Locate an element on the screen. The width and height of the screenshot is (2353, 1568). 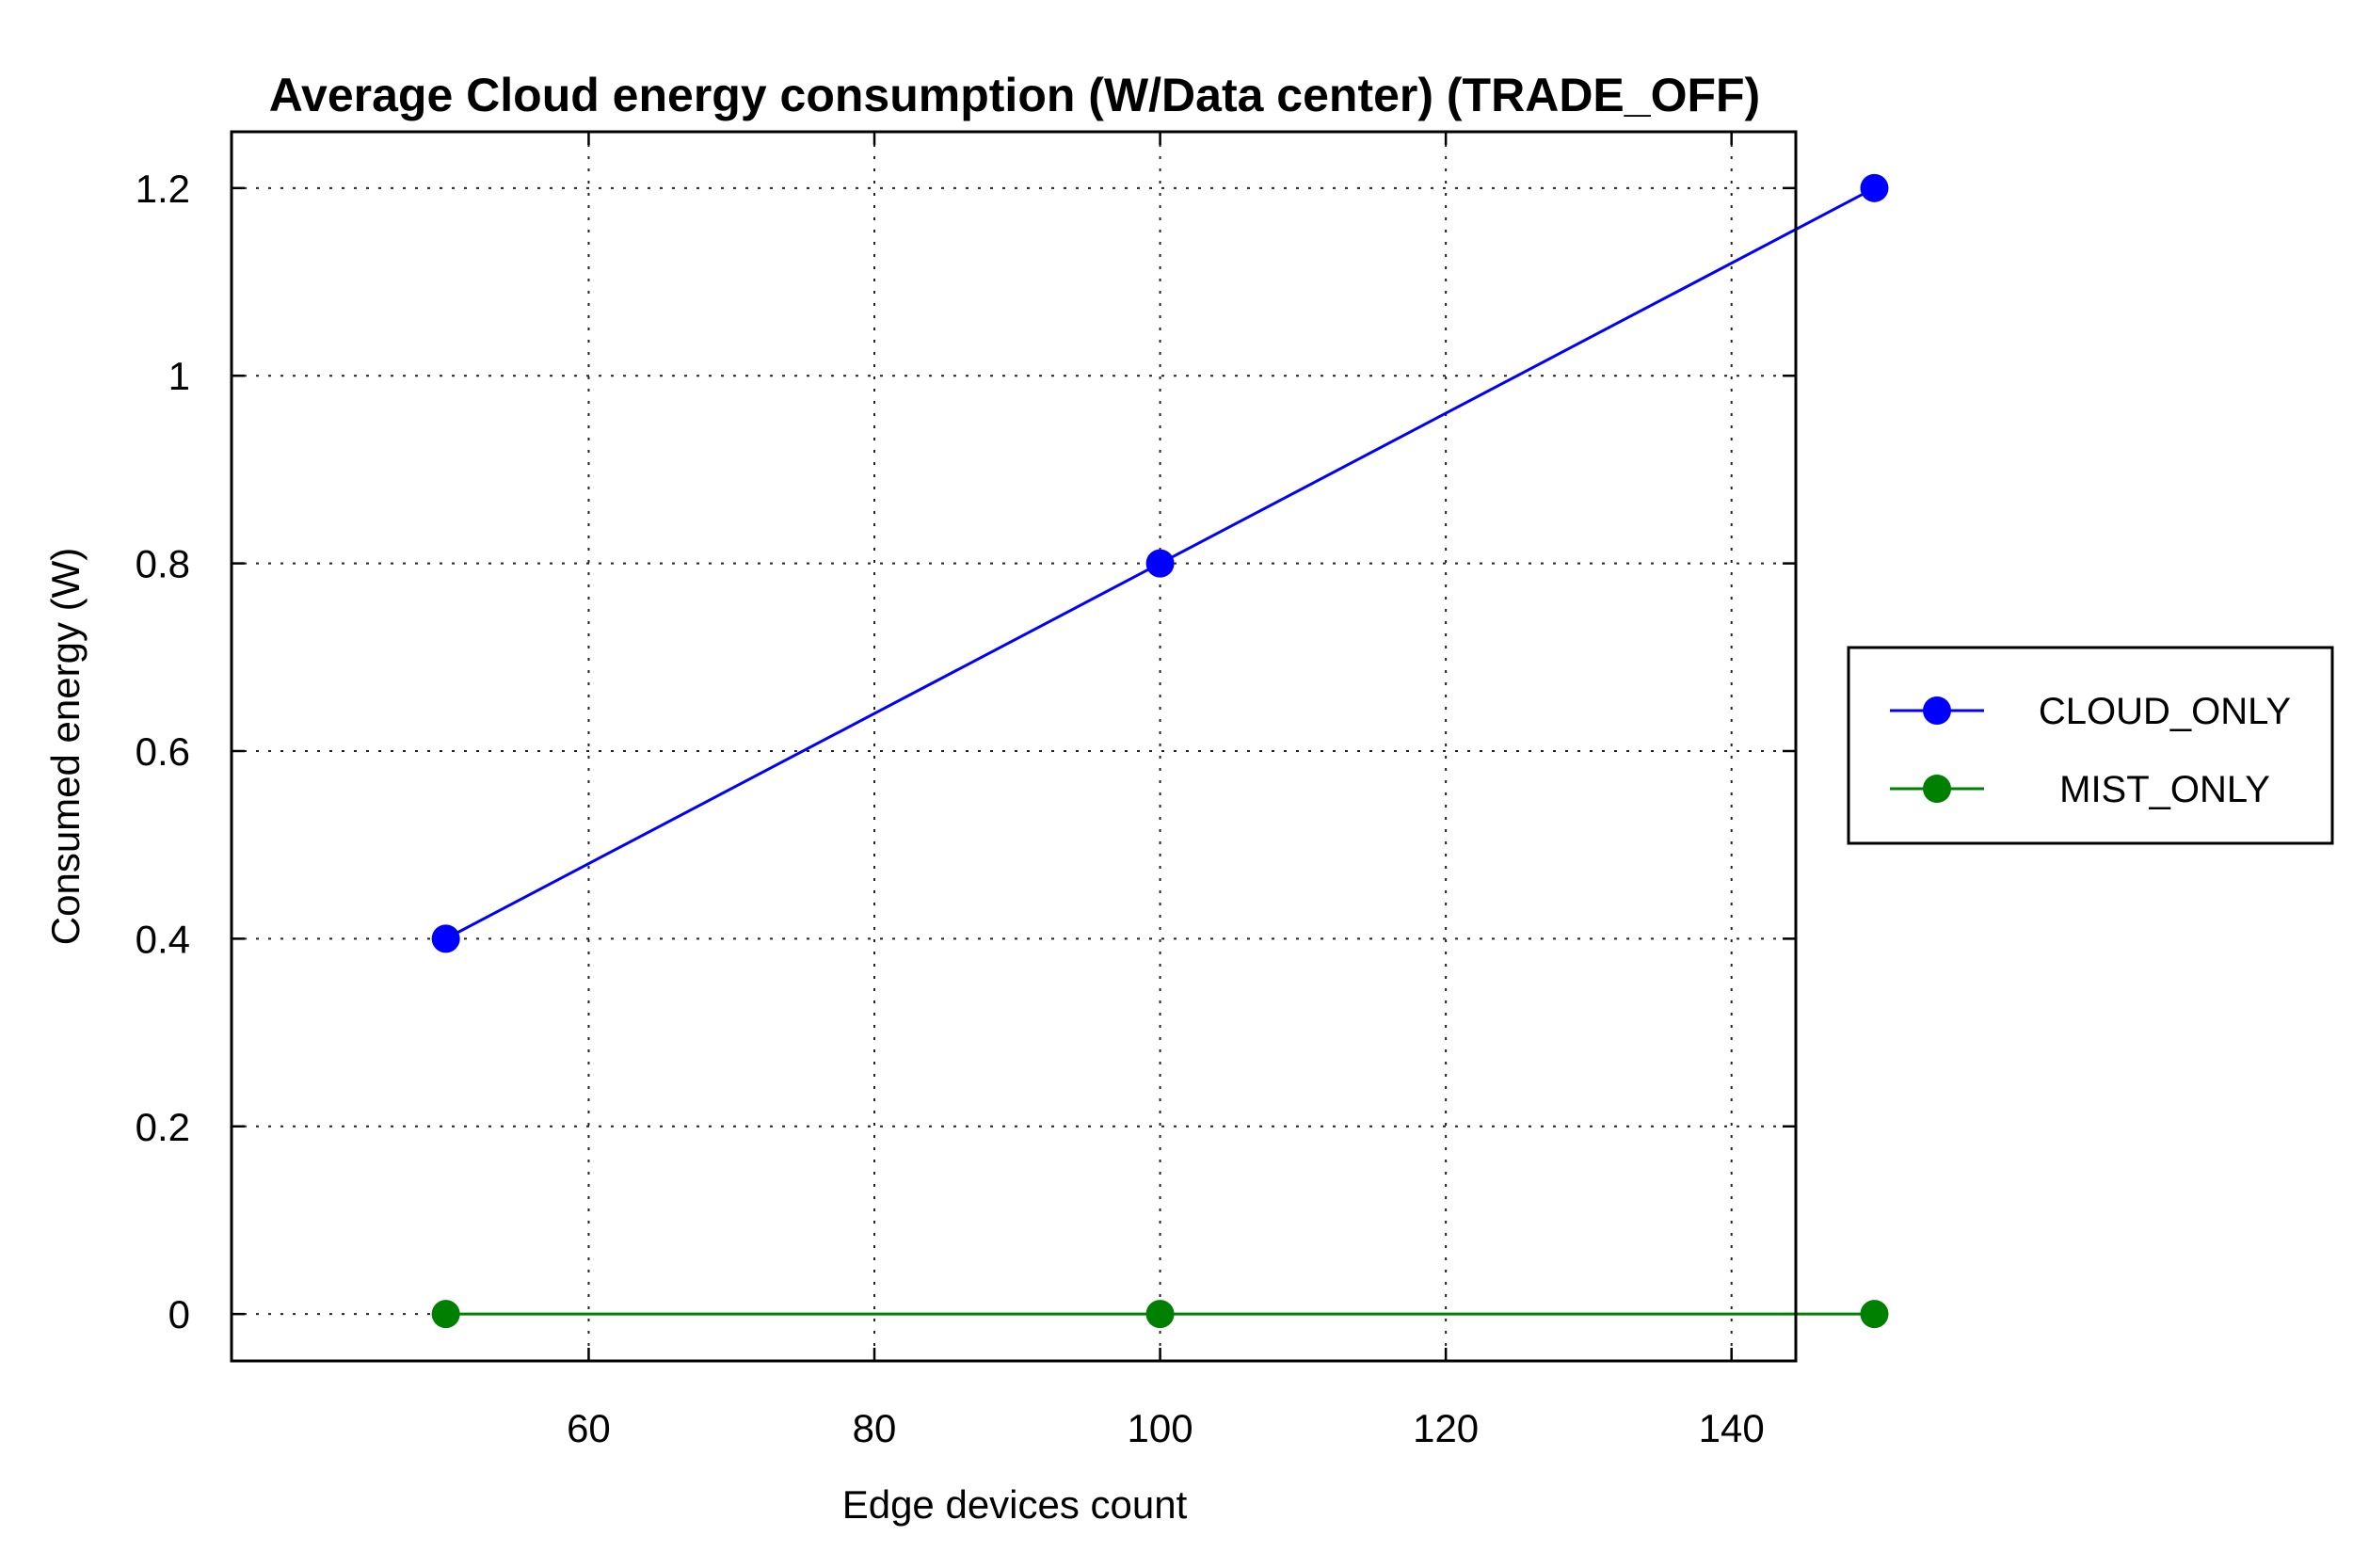
y-tick-label: 0.6 is located at coordinates (163, 751).